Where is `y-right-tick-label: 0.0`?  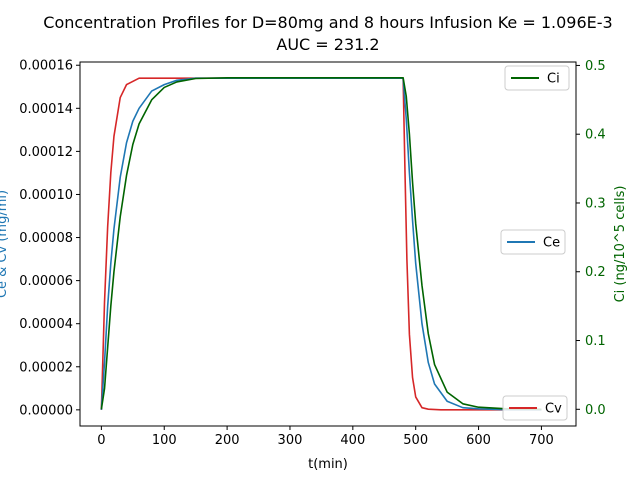 y-right-tick-label: 0.0 is located at coordinates (595, 410).